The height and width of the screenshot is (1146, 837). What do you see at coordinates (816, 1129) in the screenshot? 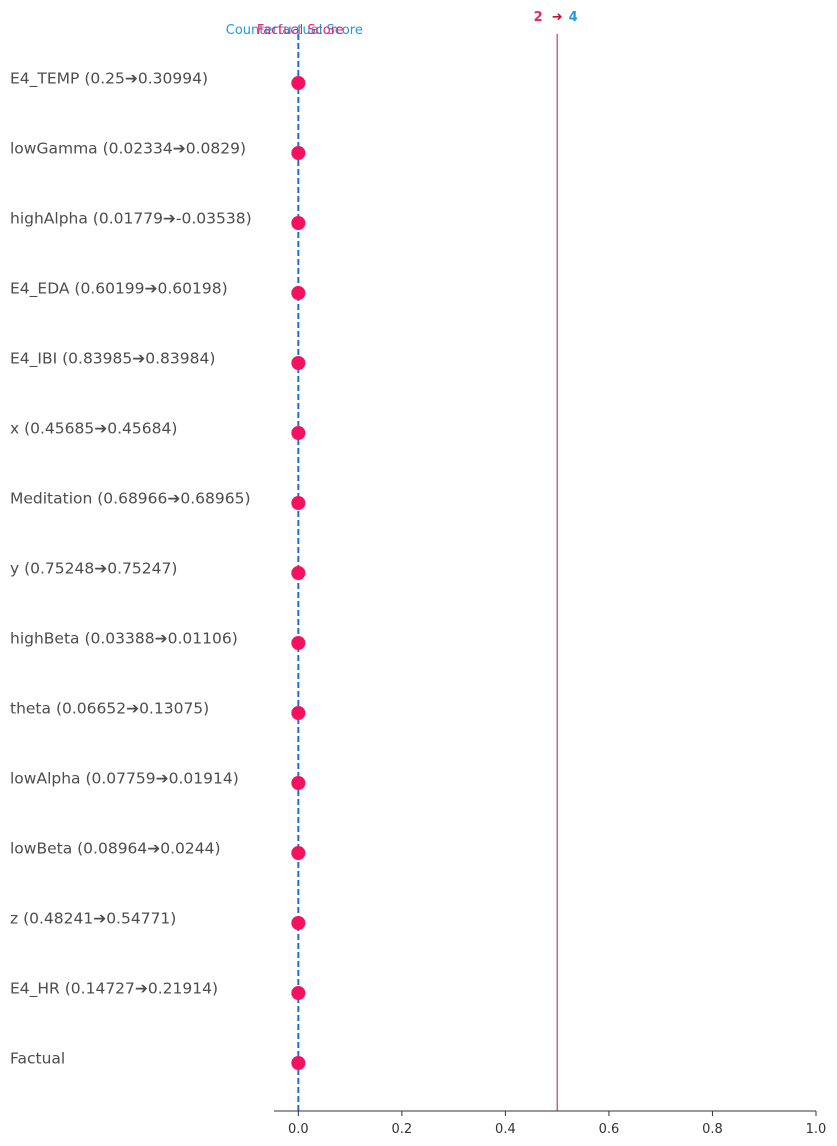
I see `x-tick-label: 1.0` at bounding box center [816, 1129].